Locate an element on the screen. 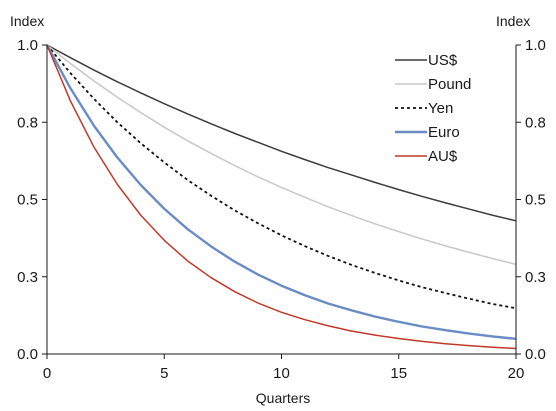 The image size is (556, 411). y-tick-label-right: 1.0 is located at coordinates (535, 45).